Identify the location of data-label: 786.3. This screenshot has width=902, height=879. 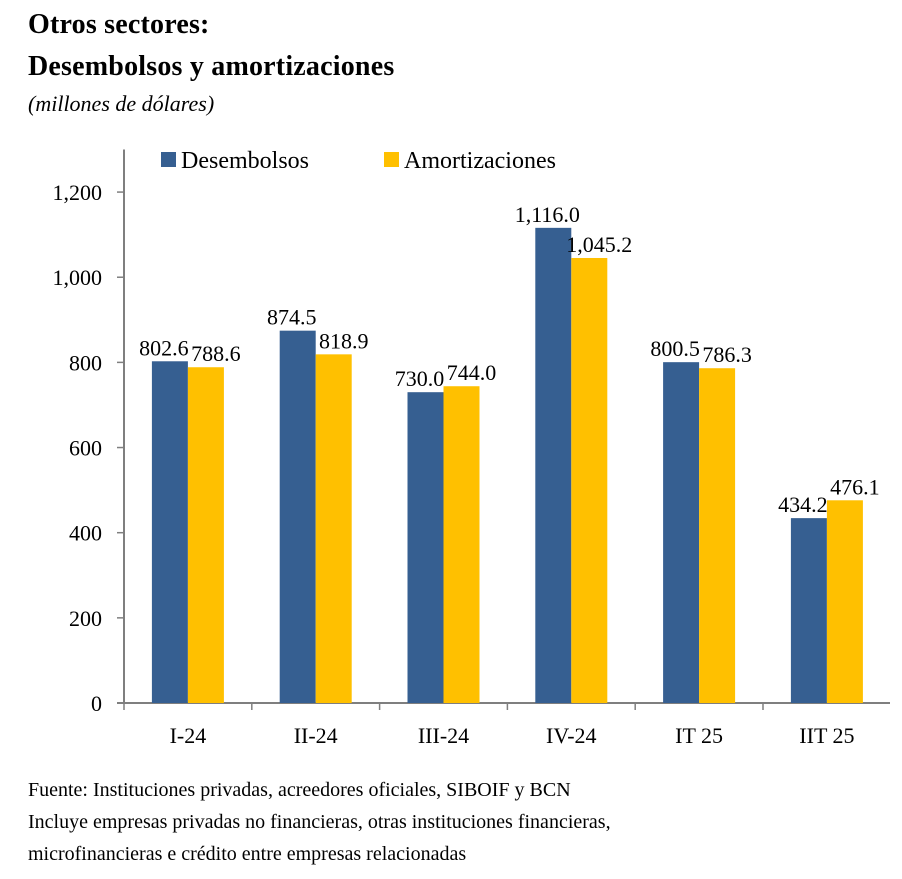
(727, 354).